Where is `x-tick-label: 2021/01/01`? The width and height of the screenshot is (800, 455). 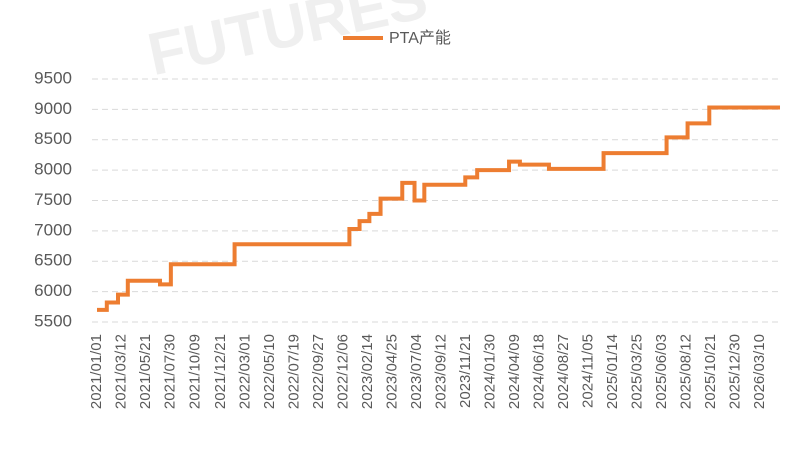
x-tick-label: 2021/01/01 is located at coordinates (96, 371).